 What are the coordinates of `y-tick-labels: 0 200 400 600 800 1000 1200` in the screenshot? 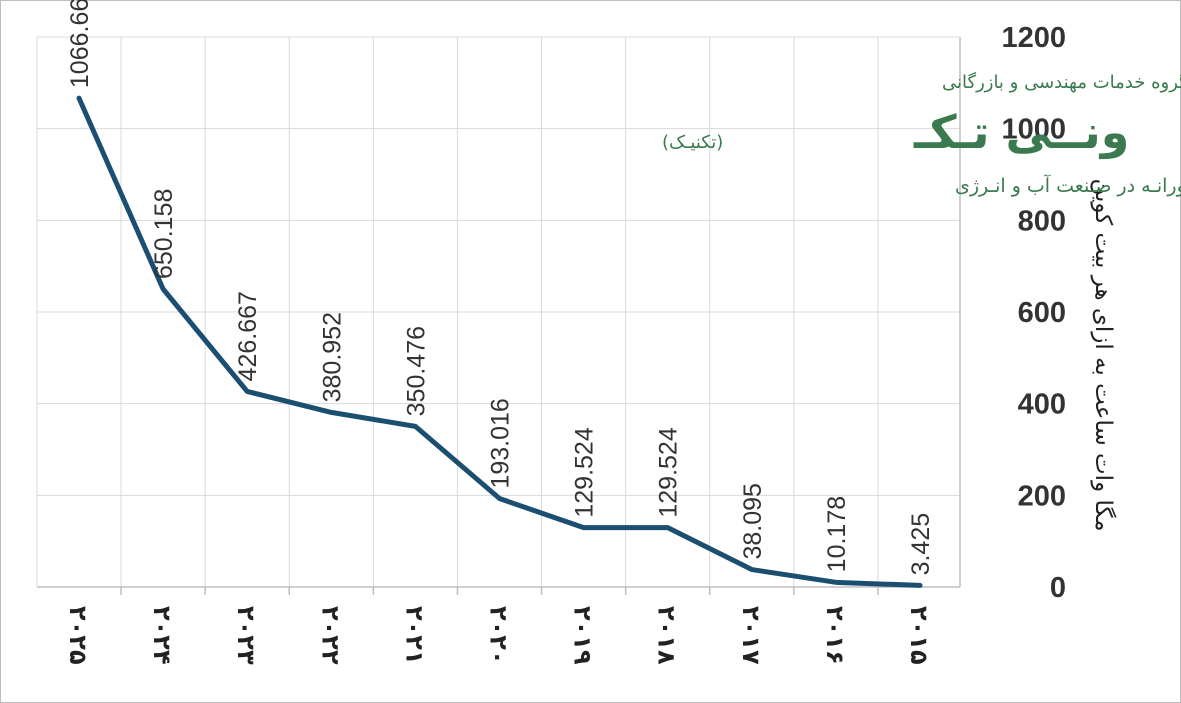 It's located at (1033, 313).